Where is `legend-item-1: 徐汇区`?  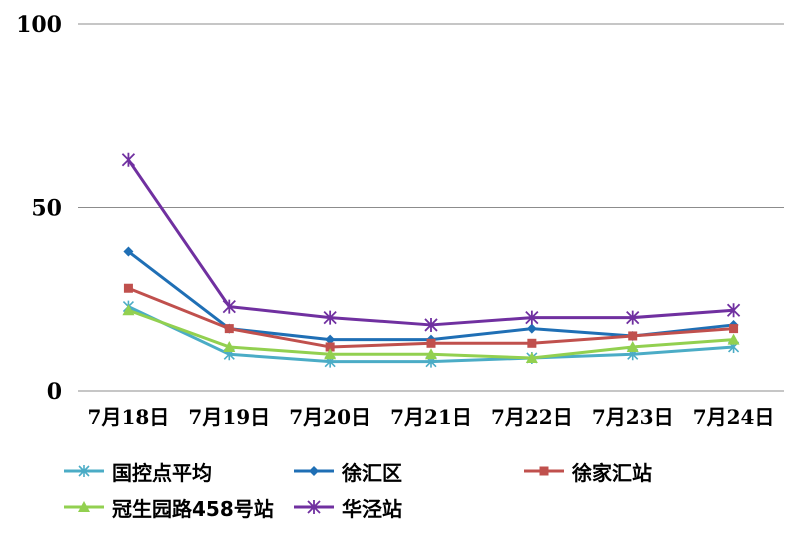
legend-item-1: 徐汇区 is located at coordinates (347, 471).